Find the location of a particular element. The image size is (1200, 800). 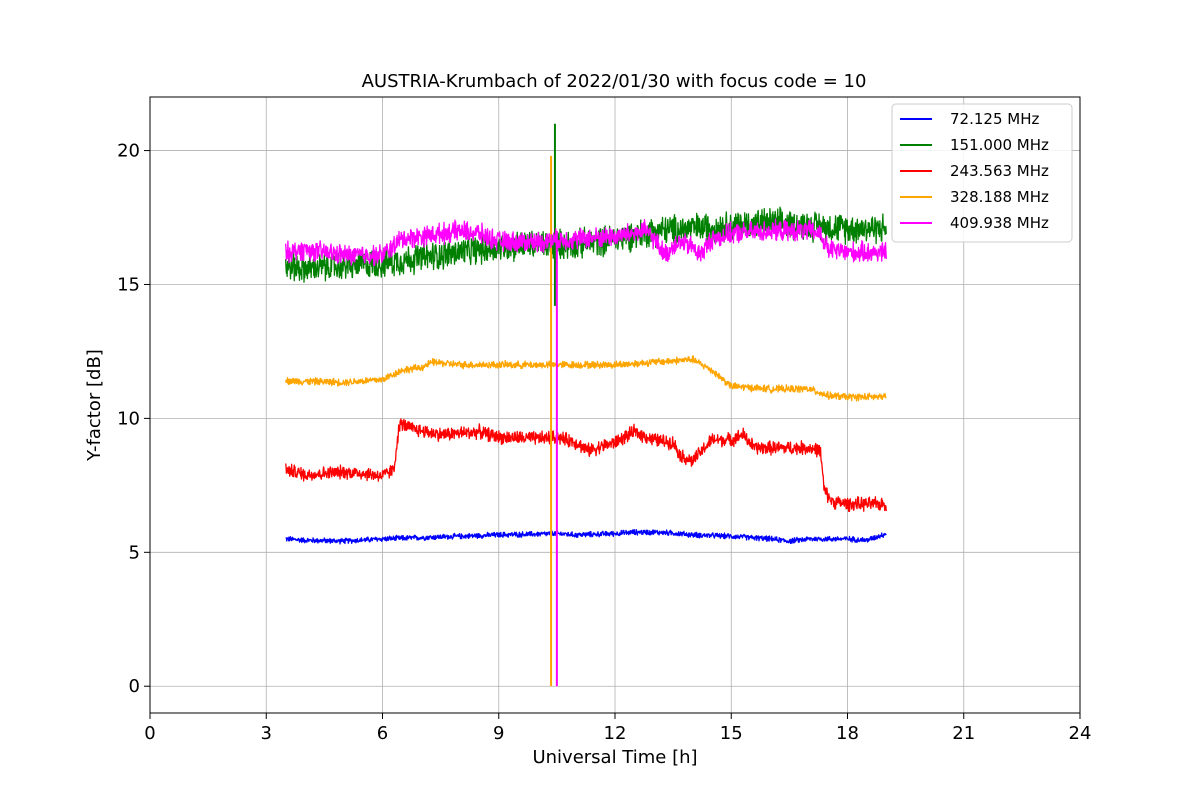

y-tick-label: 0 is located at coordinates (134, 686).